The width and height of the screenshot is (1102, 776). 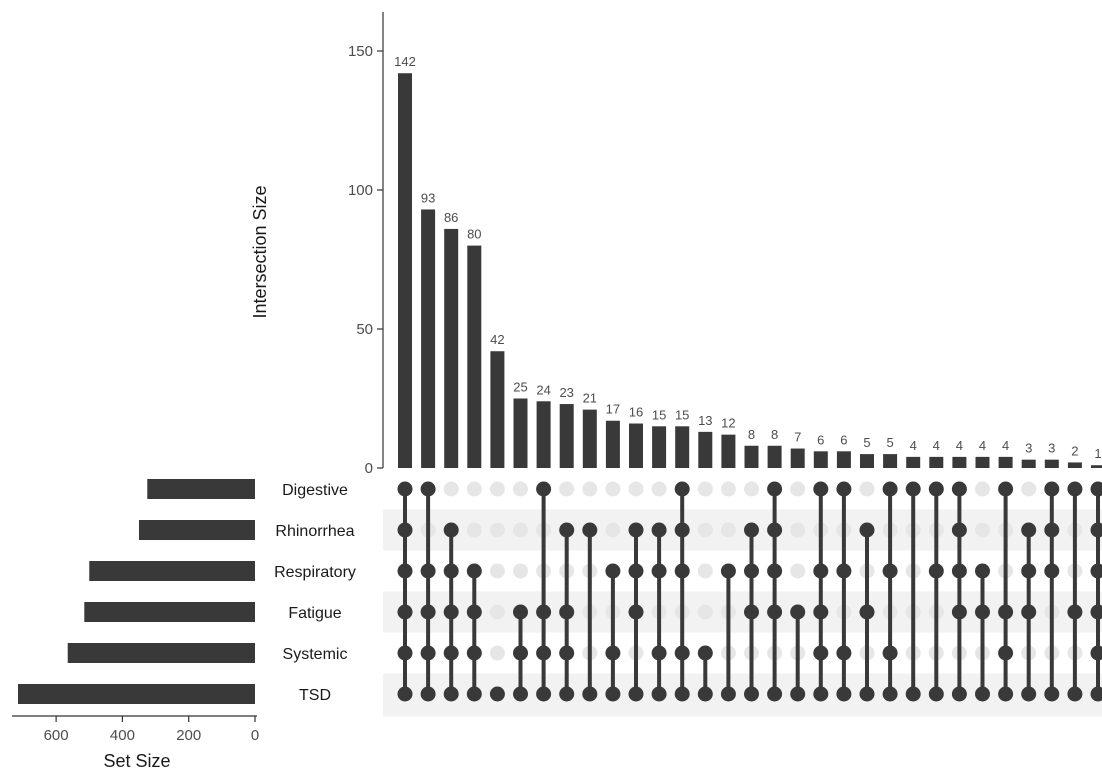 I want to click on intersection-value-label: 24, so click(x=543, y=389).